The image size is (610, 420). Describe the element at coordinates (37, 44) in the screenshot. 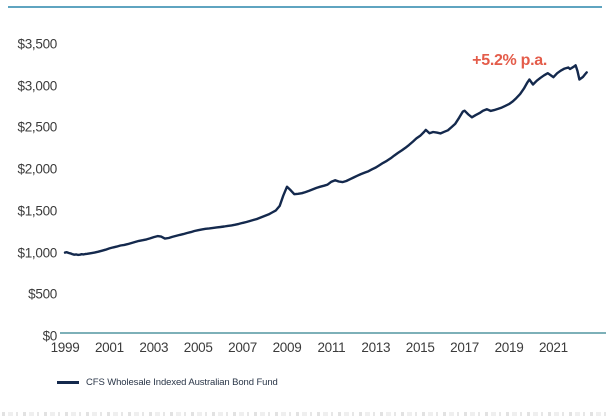

I see `y-tick-label: $3,500` at that location.